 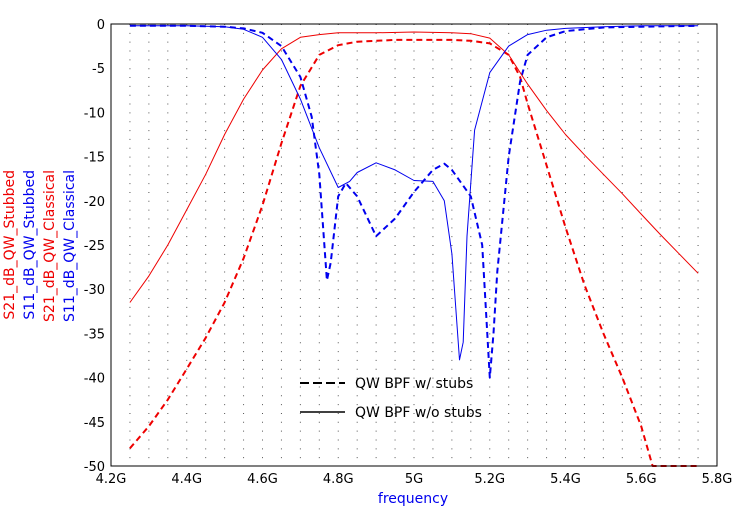 I want to click on x-tick-label: 5.6G, so click(x=641, y=479).